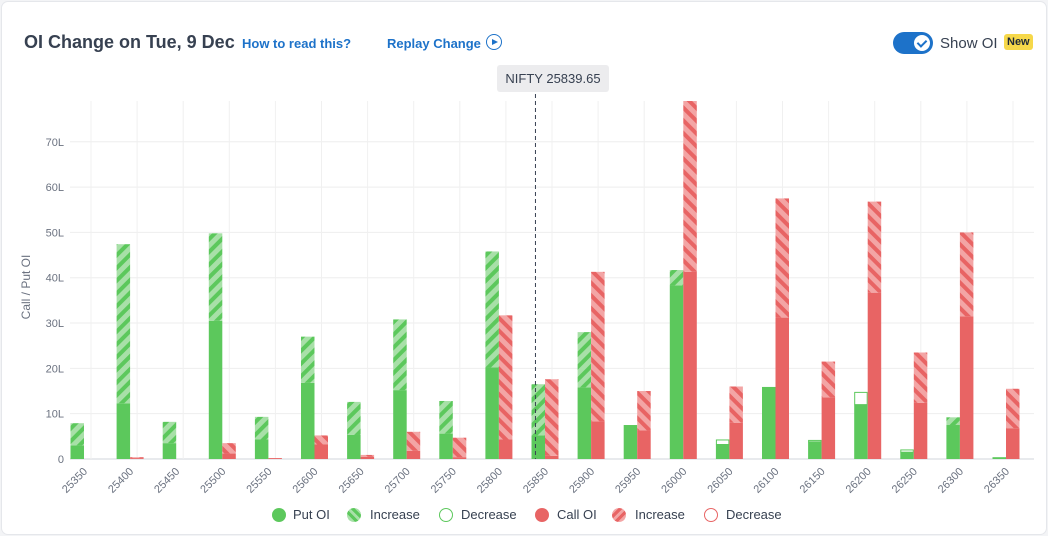 This screenshot has height=536, width=1048. I want to click on x-tick-label: 26250, so click(905, 481).